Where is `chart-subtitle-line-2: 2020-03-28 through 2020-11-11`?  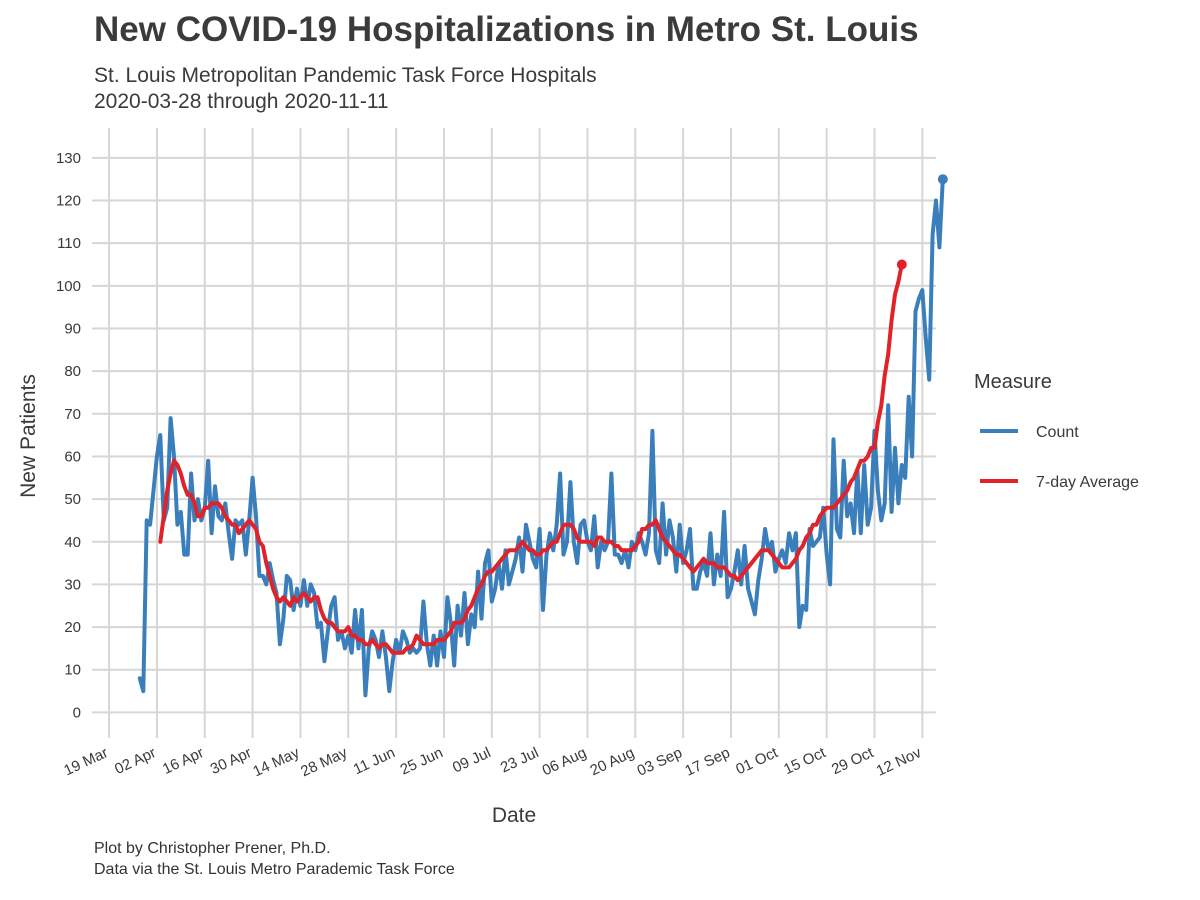 chart-subtitle-line-2: 2020-03-28 through 2020-11-11 is located at coordinates (241, 101).